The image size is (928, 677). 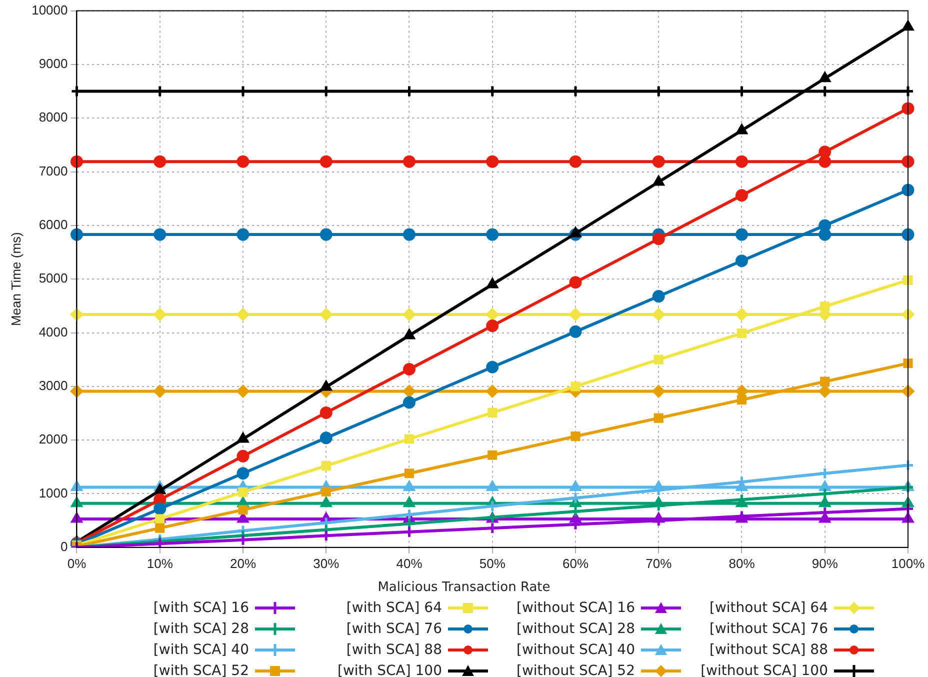 I want to click on y-tick-label: 5000, so click(x=53, y=278).